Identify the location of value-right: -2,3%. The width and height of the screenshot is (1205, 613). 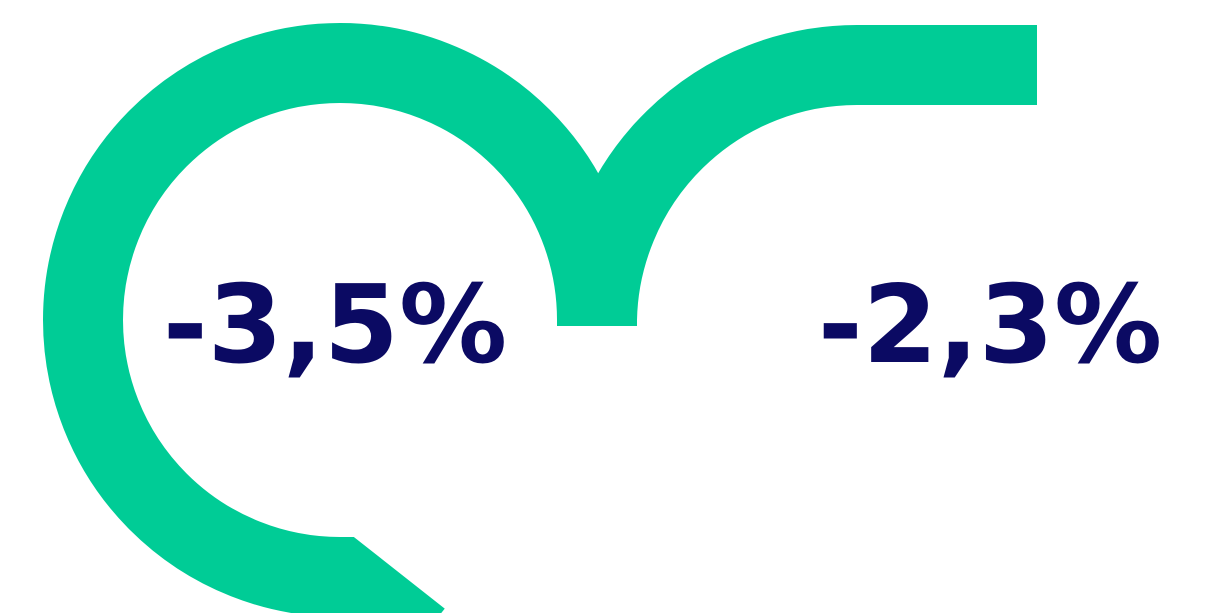
(990, 325).